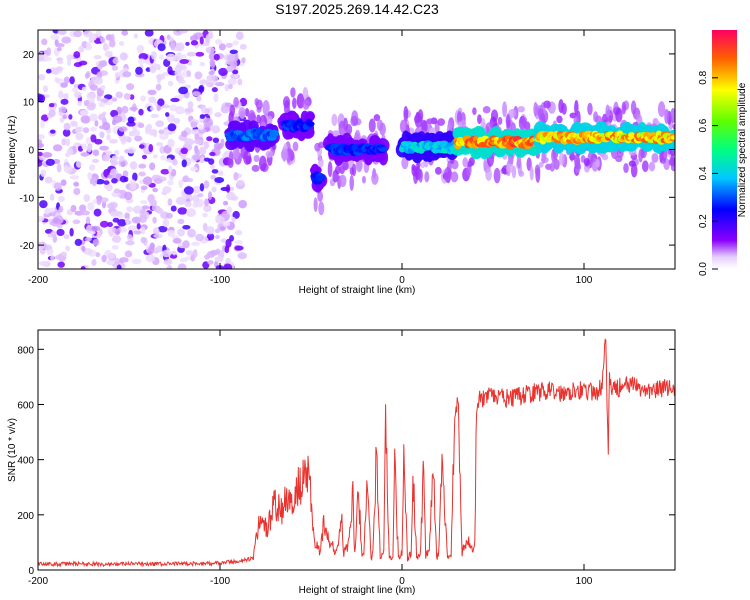 The width and height of the screenshot is (750, 600). What do you see at coordinates (703, 125) in the screenshot?
I see `colorbar-tick-label: 0.6` at bounding box center [703, 125].